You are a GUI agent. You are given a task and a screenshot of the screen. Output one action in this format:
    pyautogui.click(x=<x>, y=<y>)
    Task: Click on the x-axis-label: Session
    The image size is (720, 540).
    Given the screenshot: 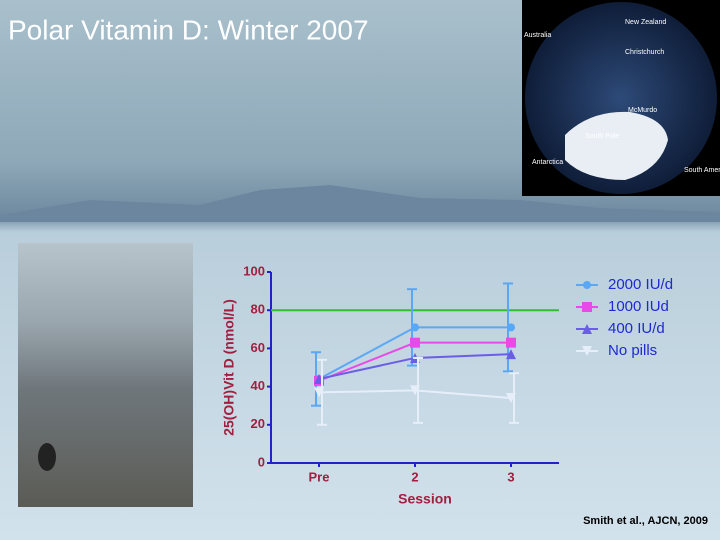 What is the action you would take?
    pyautogui.click(x=425, y=499)
    